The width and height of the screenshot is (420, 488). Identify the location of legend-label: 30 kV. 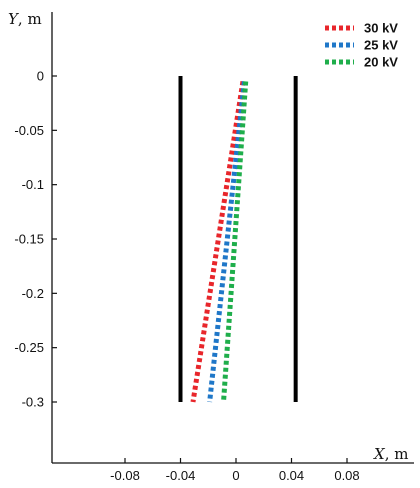
(381, 28).